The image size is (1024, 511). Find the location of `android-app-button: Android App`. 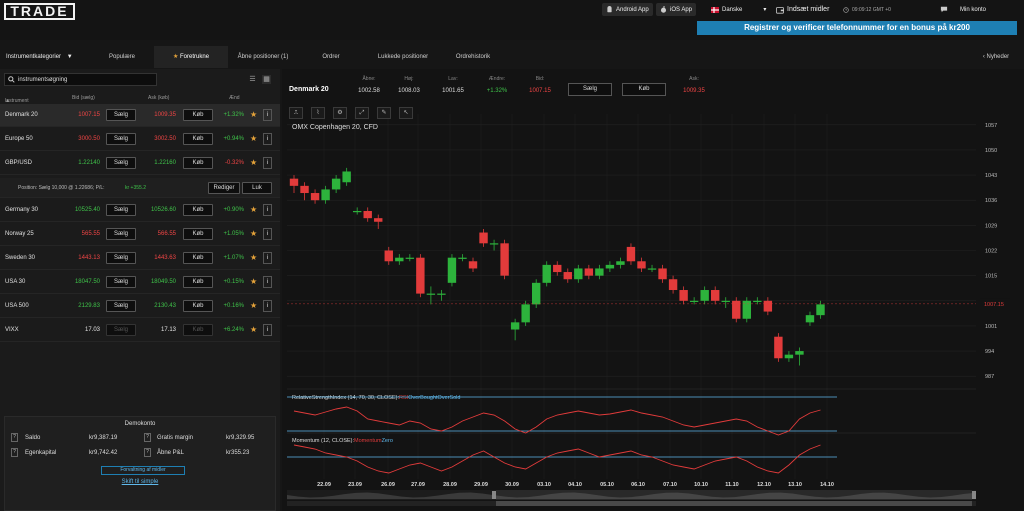

android-app-button: Android App is located at coordinates (627, 9).